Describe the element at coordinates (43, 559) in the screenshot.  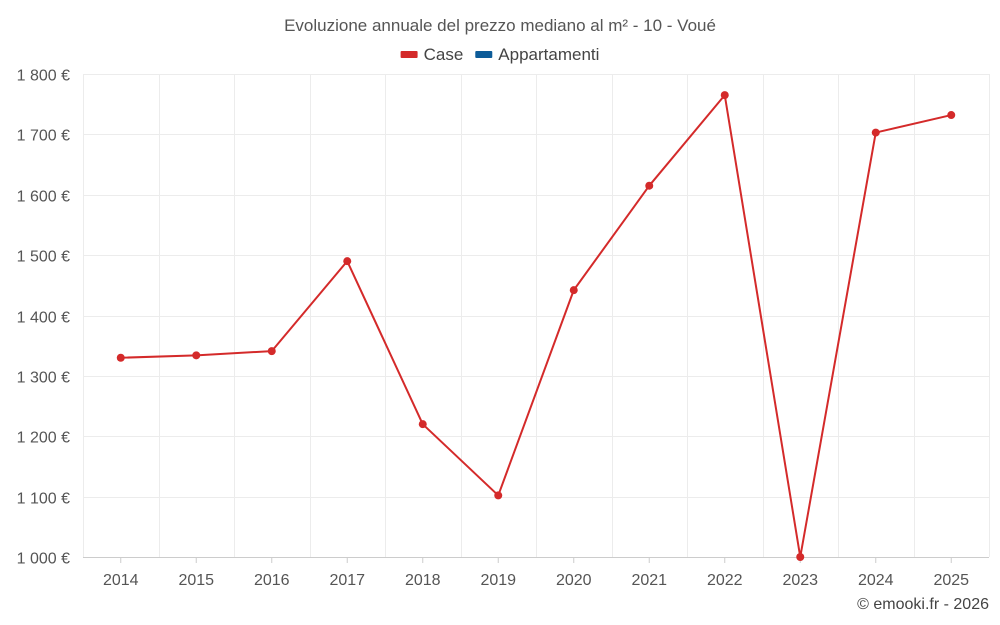
I see `y-tick-label: 1 000 €` at that location.